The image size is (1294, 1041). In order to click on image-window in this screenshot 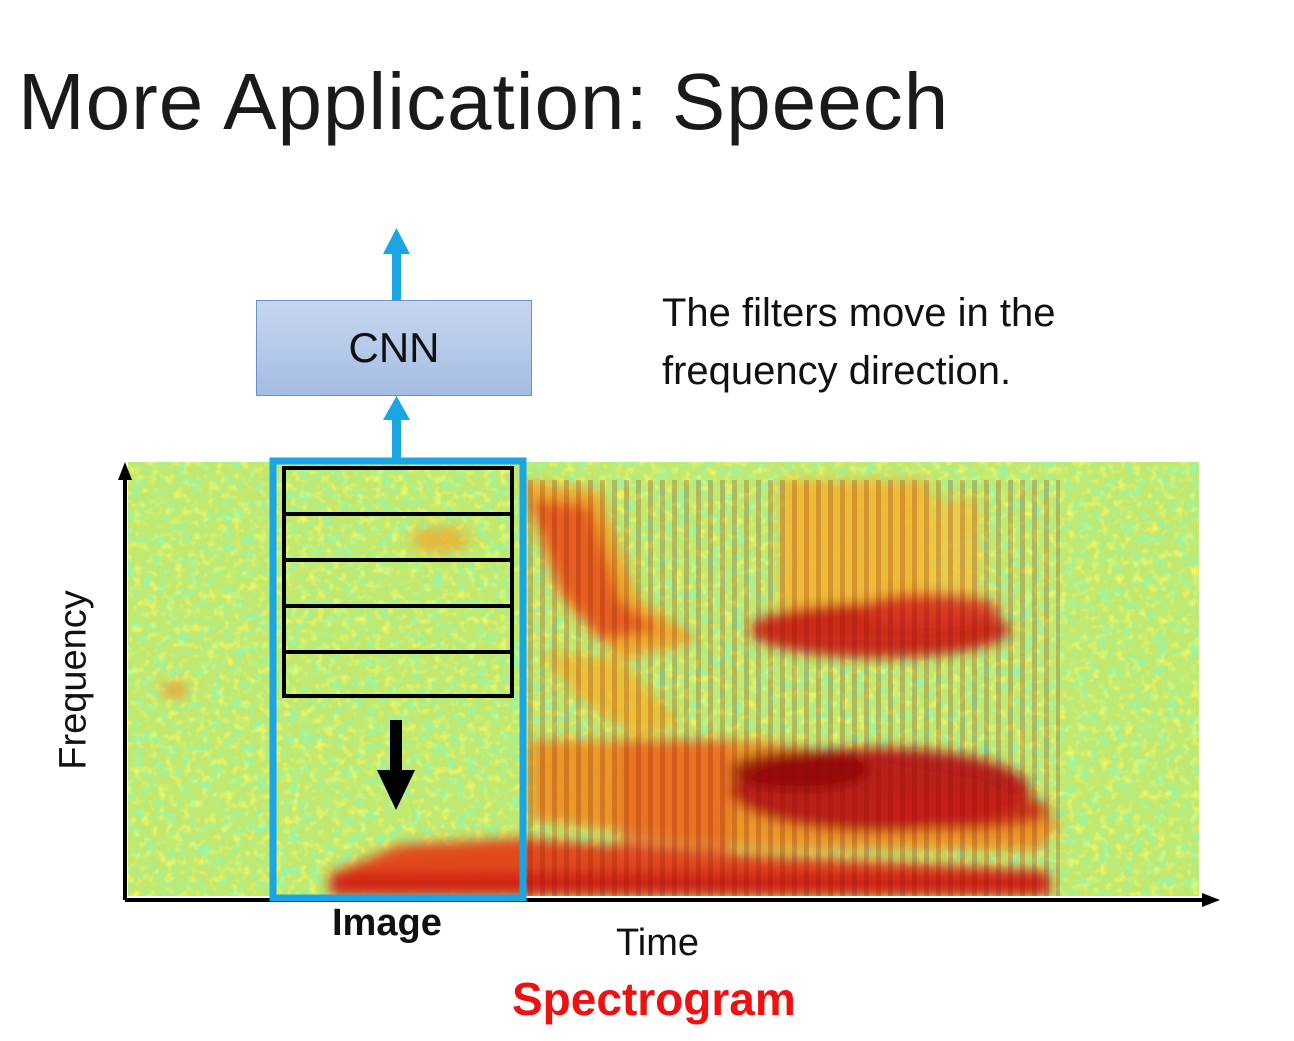, I will do `click(398, 679)`.